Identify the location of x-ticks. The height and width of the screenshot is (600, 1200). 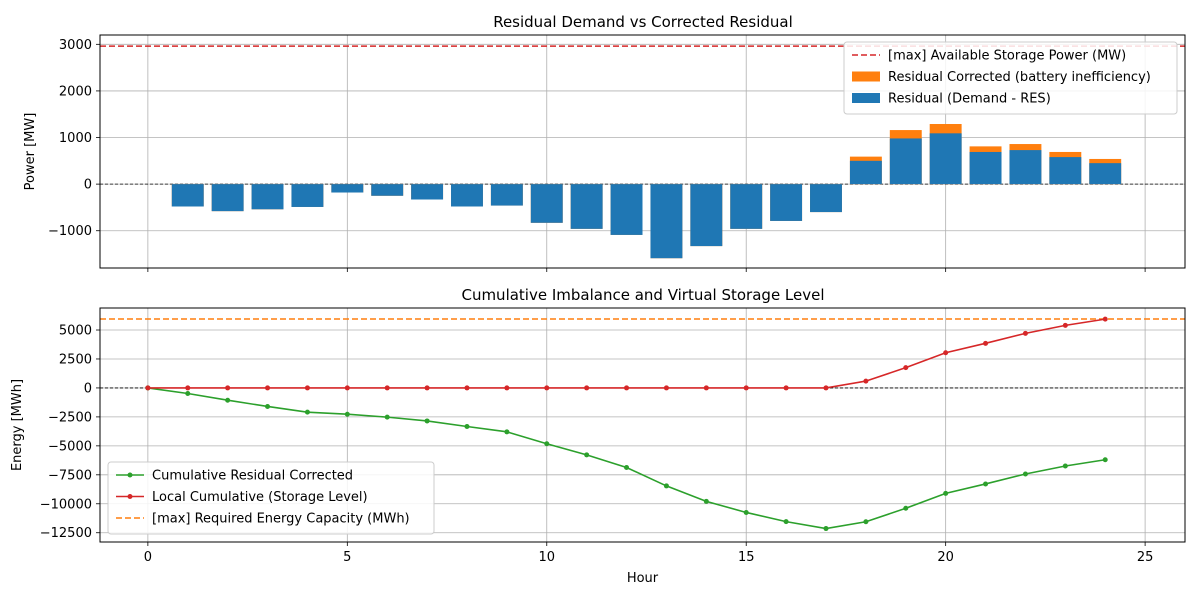
(646, 270).